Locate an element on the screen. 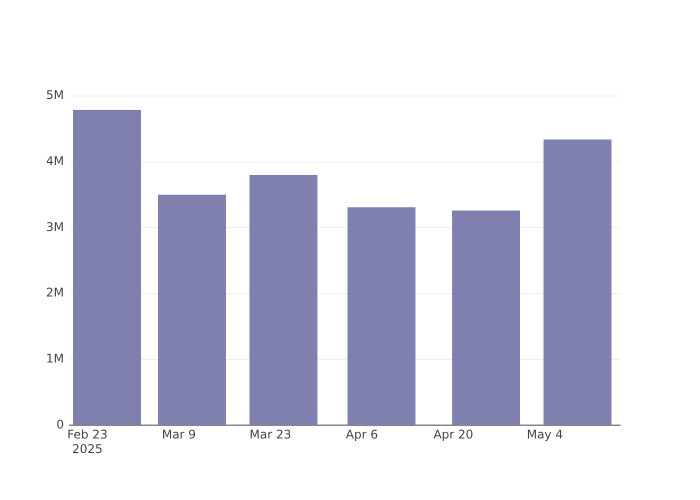  y-tick-label: 4M is located at coordinates (55, 161).